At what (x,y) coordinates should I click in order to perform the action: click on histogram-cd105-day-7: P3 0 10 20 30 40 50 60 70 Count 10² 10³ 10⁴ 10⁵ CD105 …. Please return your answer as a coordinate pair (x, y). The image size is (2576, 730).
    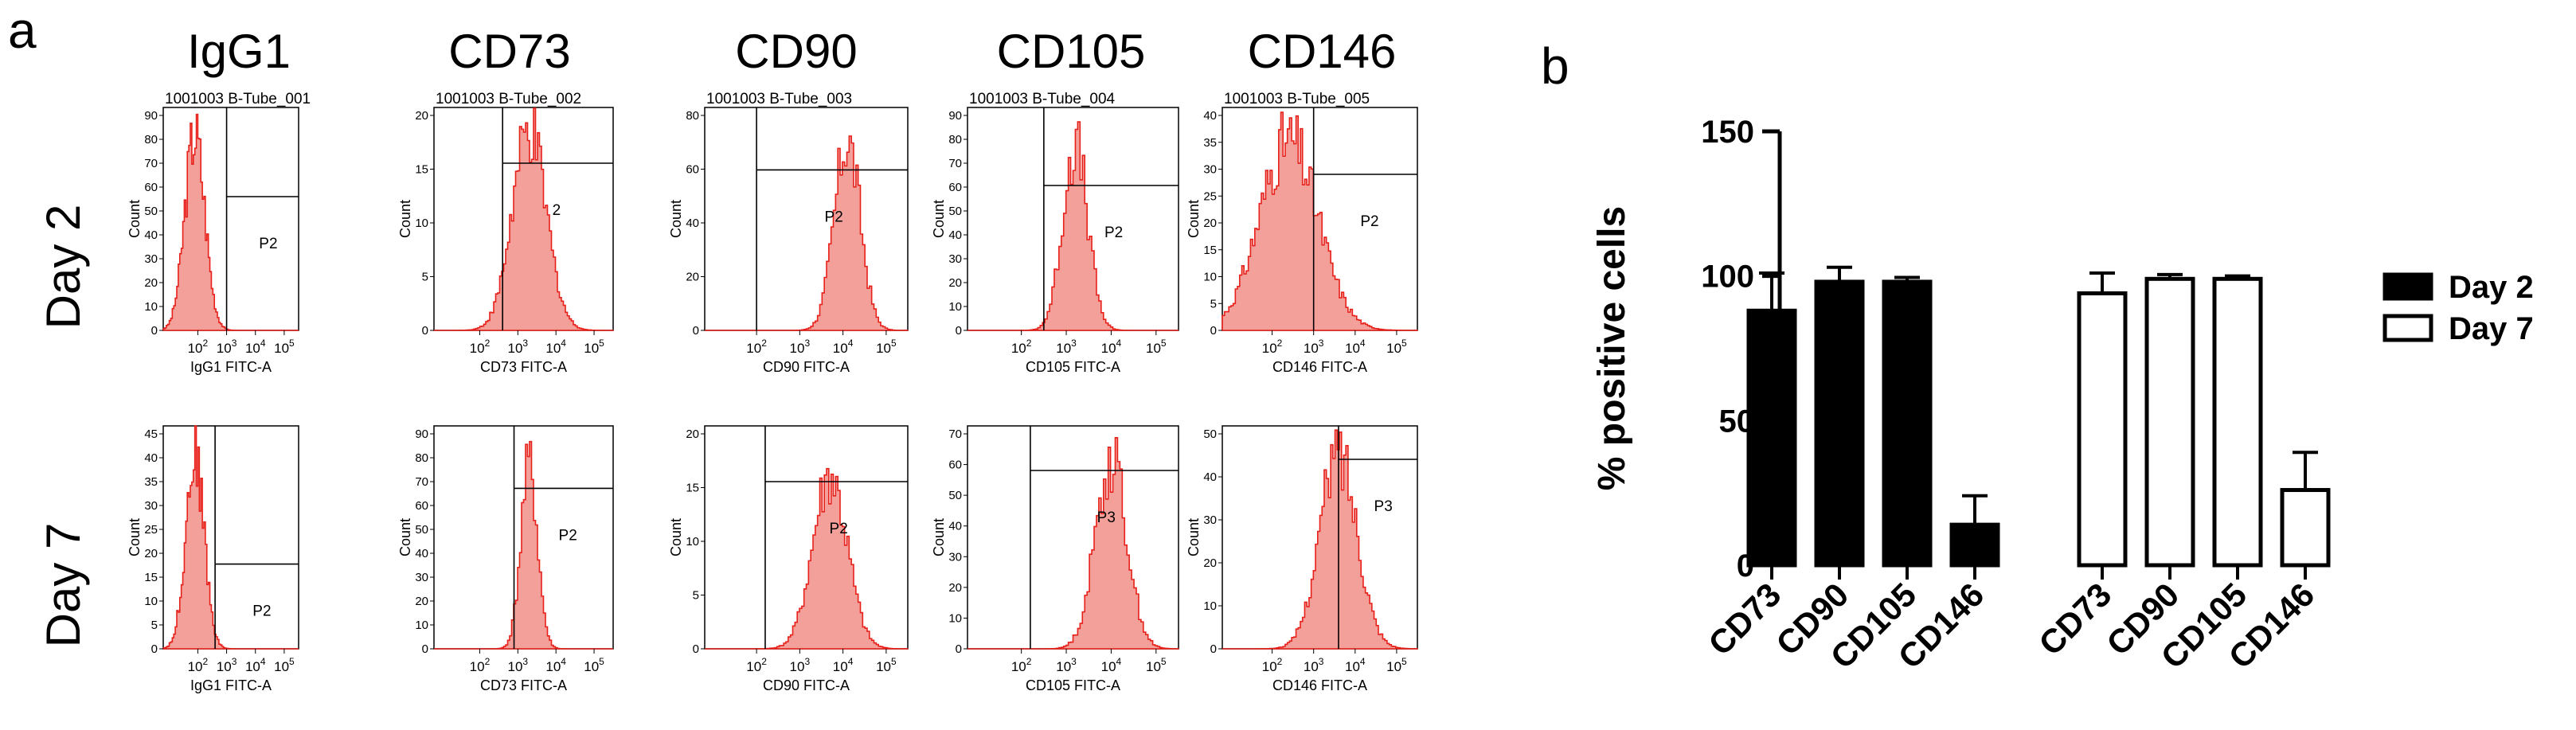
    Looking at the image, I should click on (1055, 559).